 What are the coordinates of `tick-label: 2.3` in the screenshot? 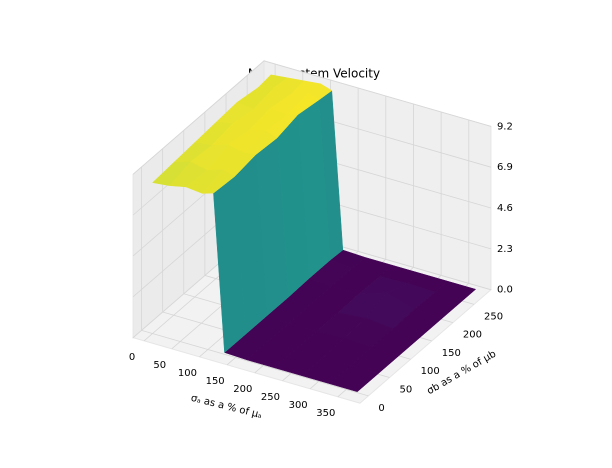 It's located at (505, 249).